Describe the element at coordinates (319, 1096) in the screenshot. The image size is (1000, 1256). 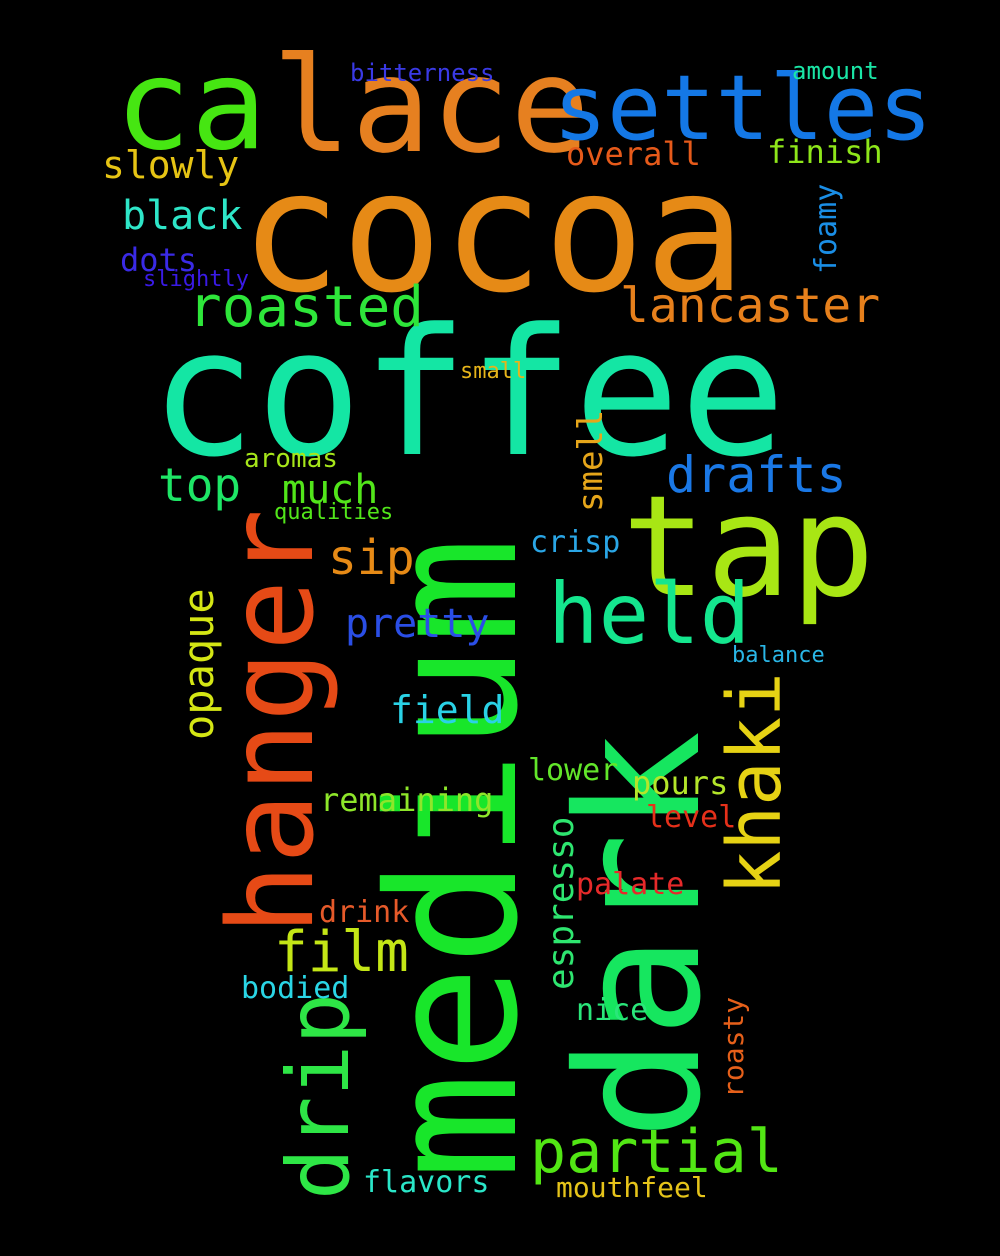
I see `word-drip: drip` at that location.